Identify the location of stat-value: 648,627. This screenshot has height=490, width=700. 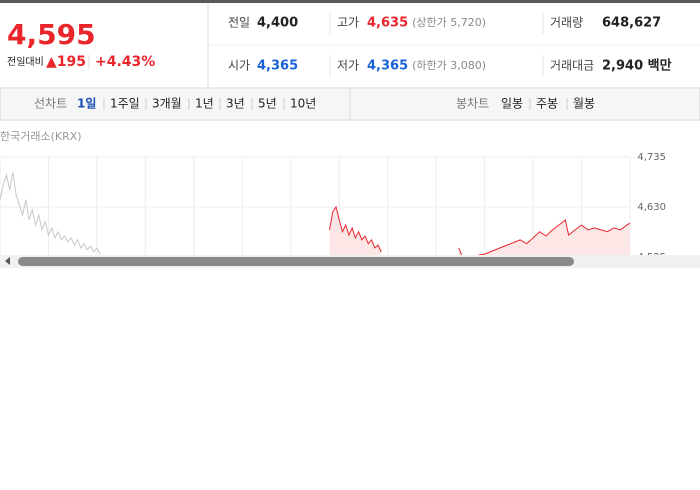
(631, 23).